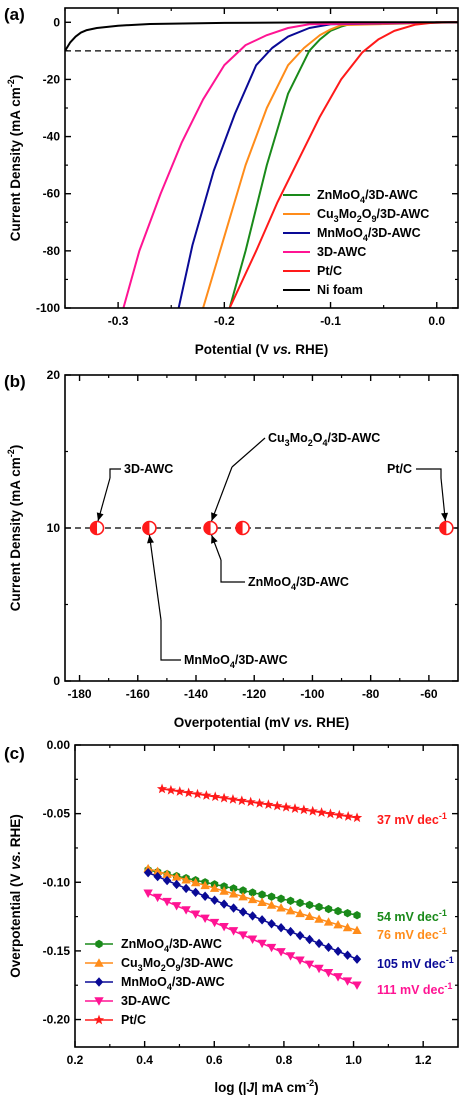  Describe the element at coordinates (359, 219) in the screenshot. I see `panel-a-legend-label-cu3mo2o9-part: 2` at that location.